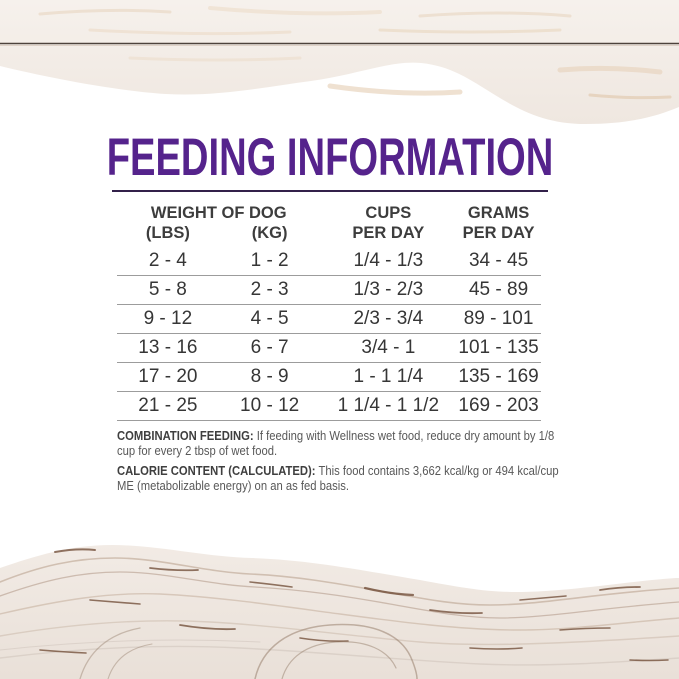  Describe the element at coordinates (498, 213) in the screenshot. I see `grams-label-line1: GRAMS` at that location.